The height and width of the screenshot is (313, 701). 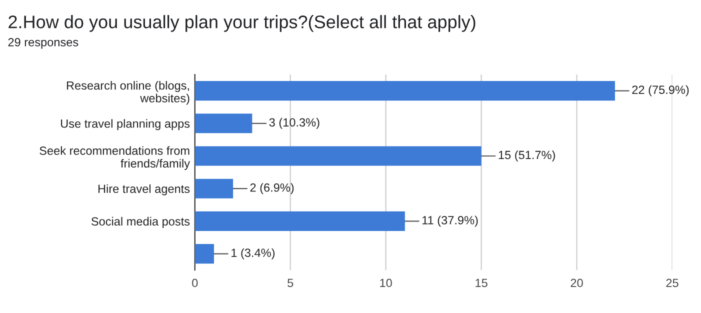 I want to click on chart-title: 2.How do you usually plan your trips?(Select all that apply), so click(x=242, y=23).